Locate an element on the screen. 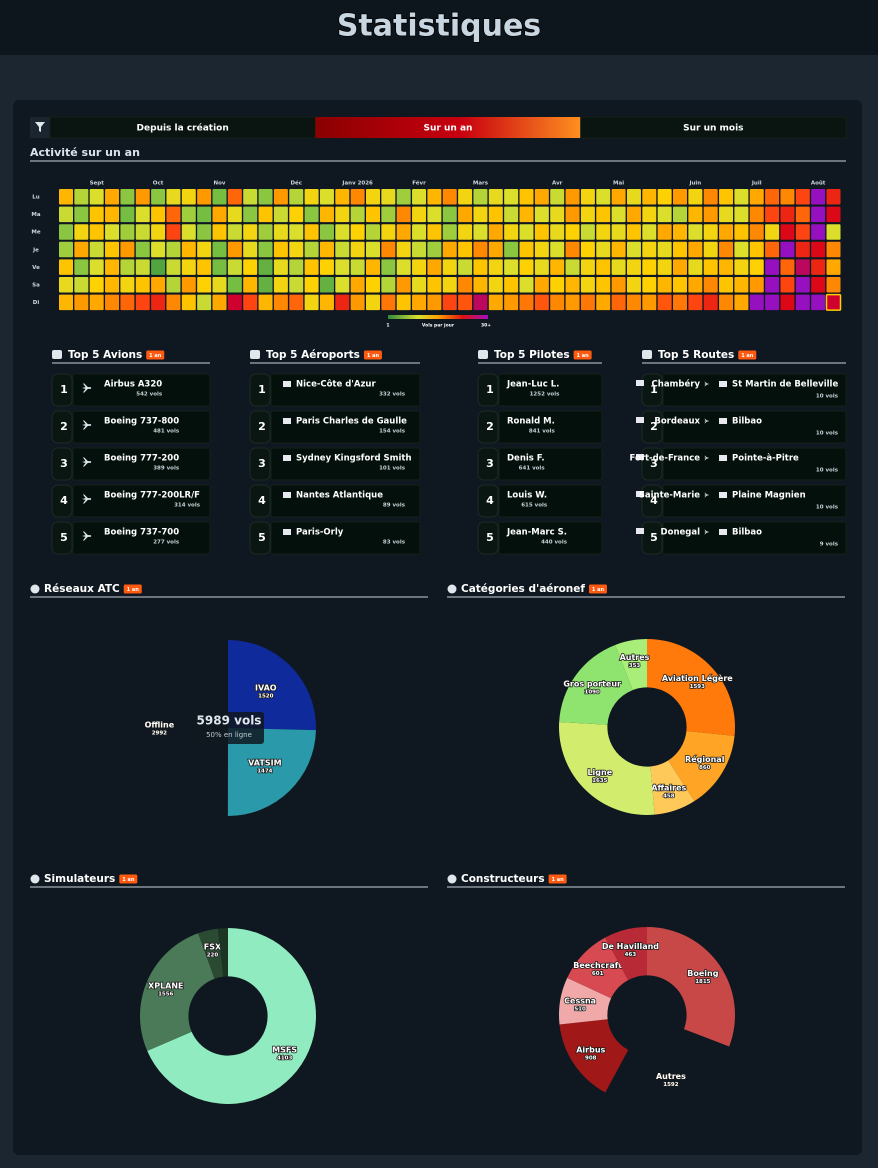 The width and height of the screenshot is (878, 1168). chart-title: Réseaux ATC is located at coordinates (82, 589).